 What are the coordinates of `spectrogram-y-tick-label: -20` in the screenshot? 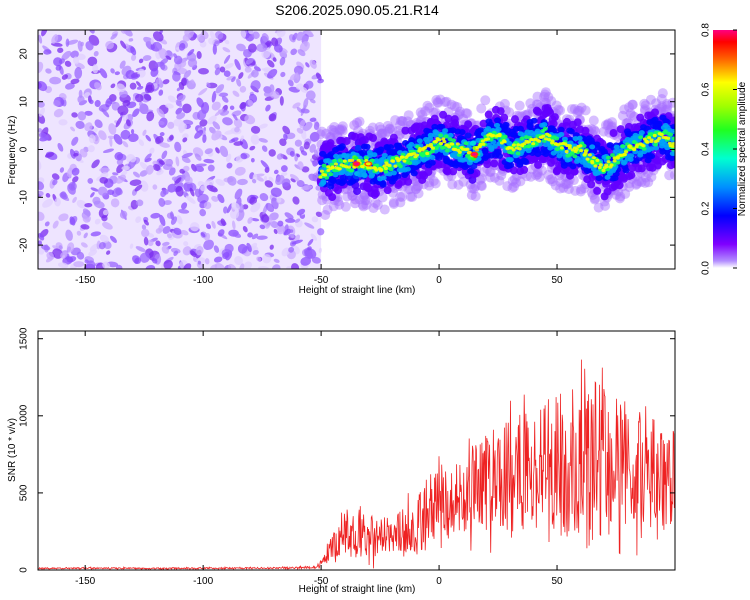 It's located at (24, 244).